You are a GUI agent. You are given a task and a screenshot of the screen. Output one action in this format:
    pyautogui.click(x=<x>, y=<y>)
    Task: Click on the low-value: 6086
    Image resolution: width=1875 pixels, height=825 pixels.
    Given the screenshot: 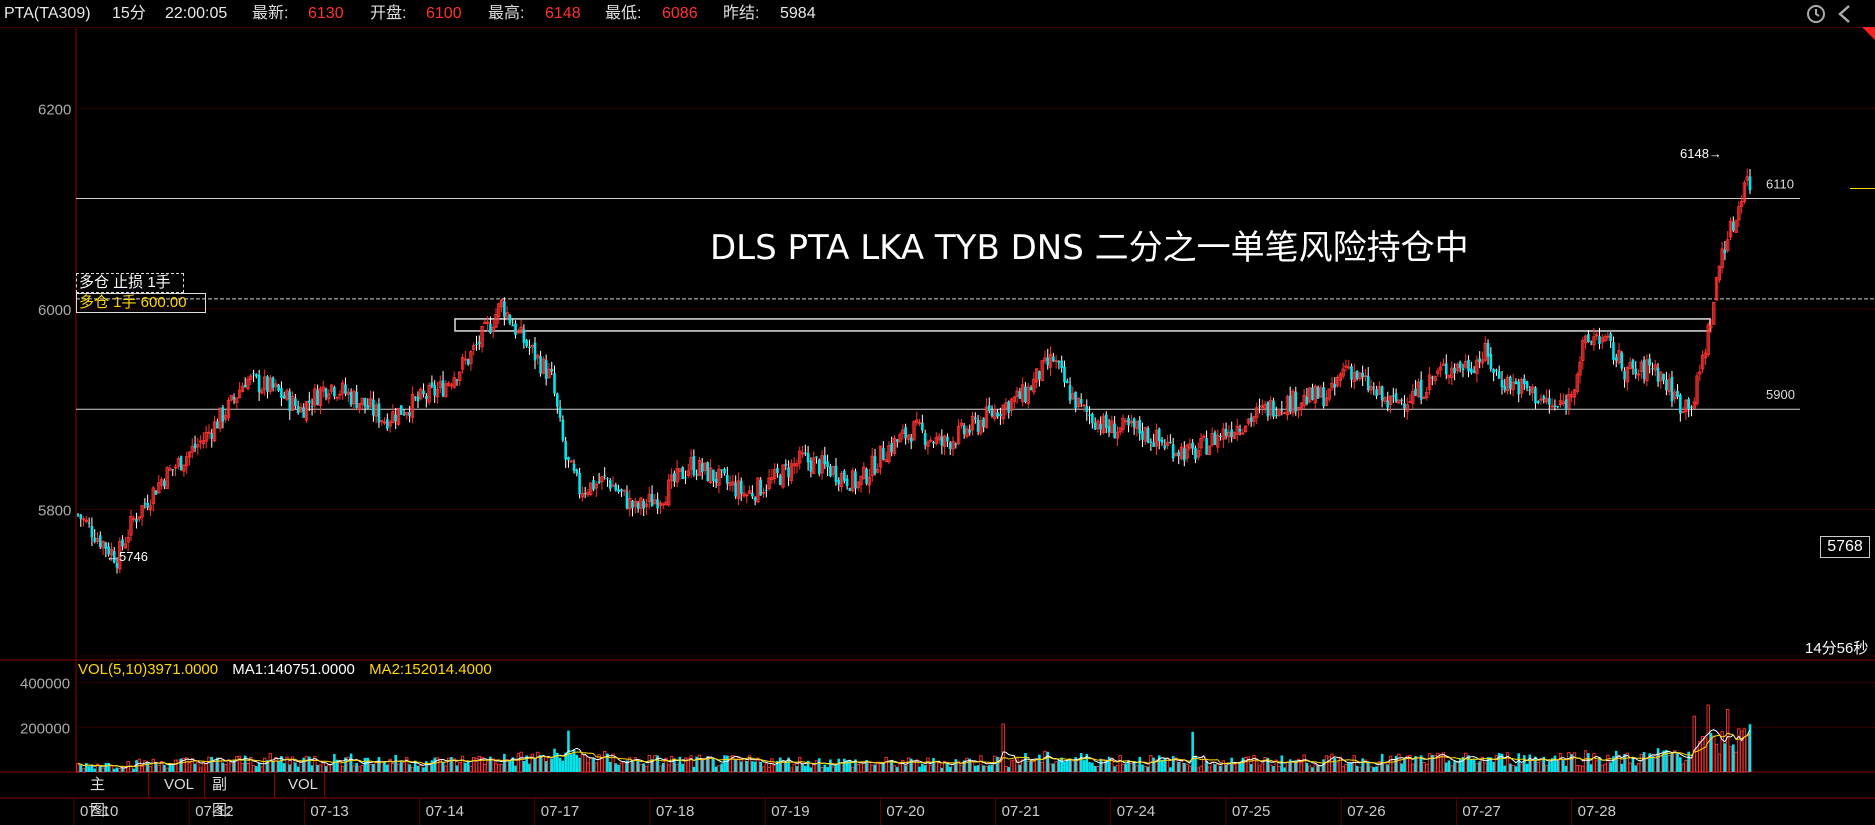 What is the action you would take?
    pyautogui.click(x=680, y=13)
    